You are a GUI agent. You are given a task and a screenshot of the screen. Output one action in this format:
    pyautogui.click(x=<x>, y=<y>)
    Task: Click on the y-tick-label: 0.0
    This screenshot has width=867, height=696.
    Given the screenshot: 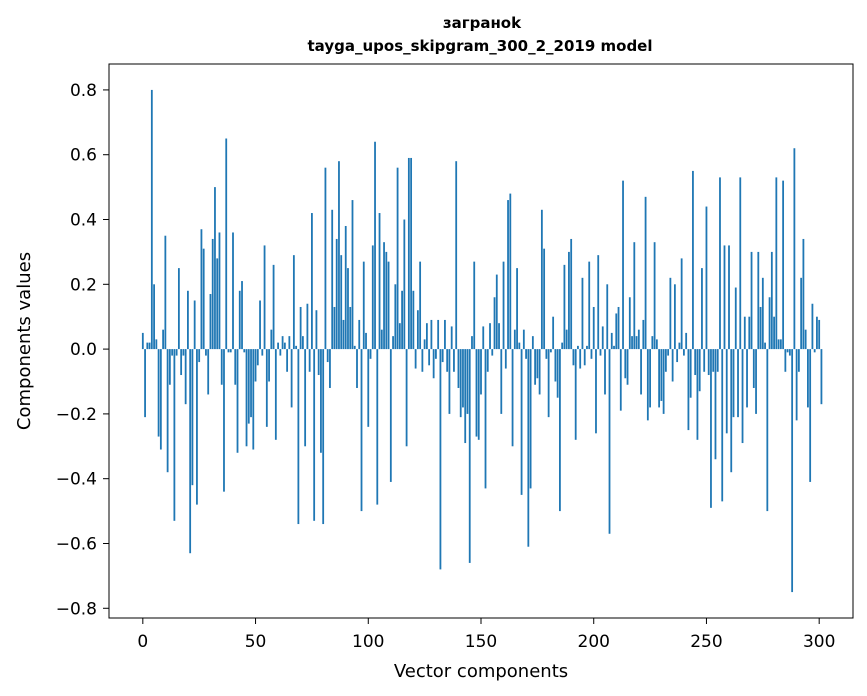 What is the action you would take?
    pyautogui.click(x=83, y=350)
    